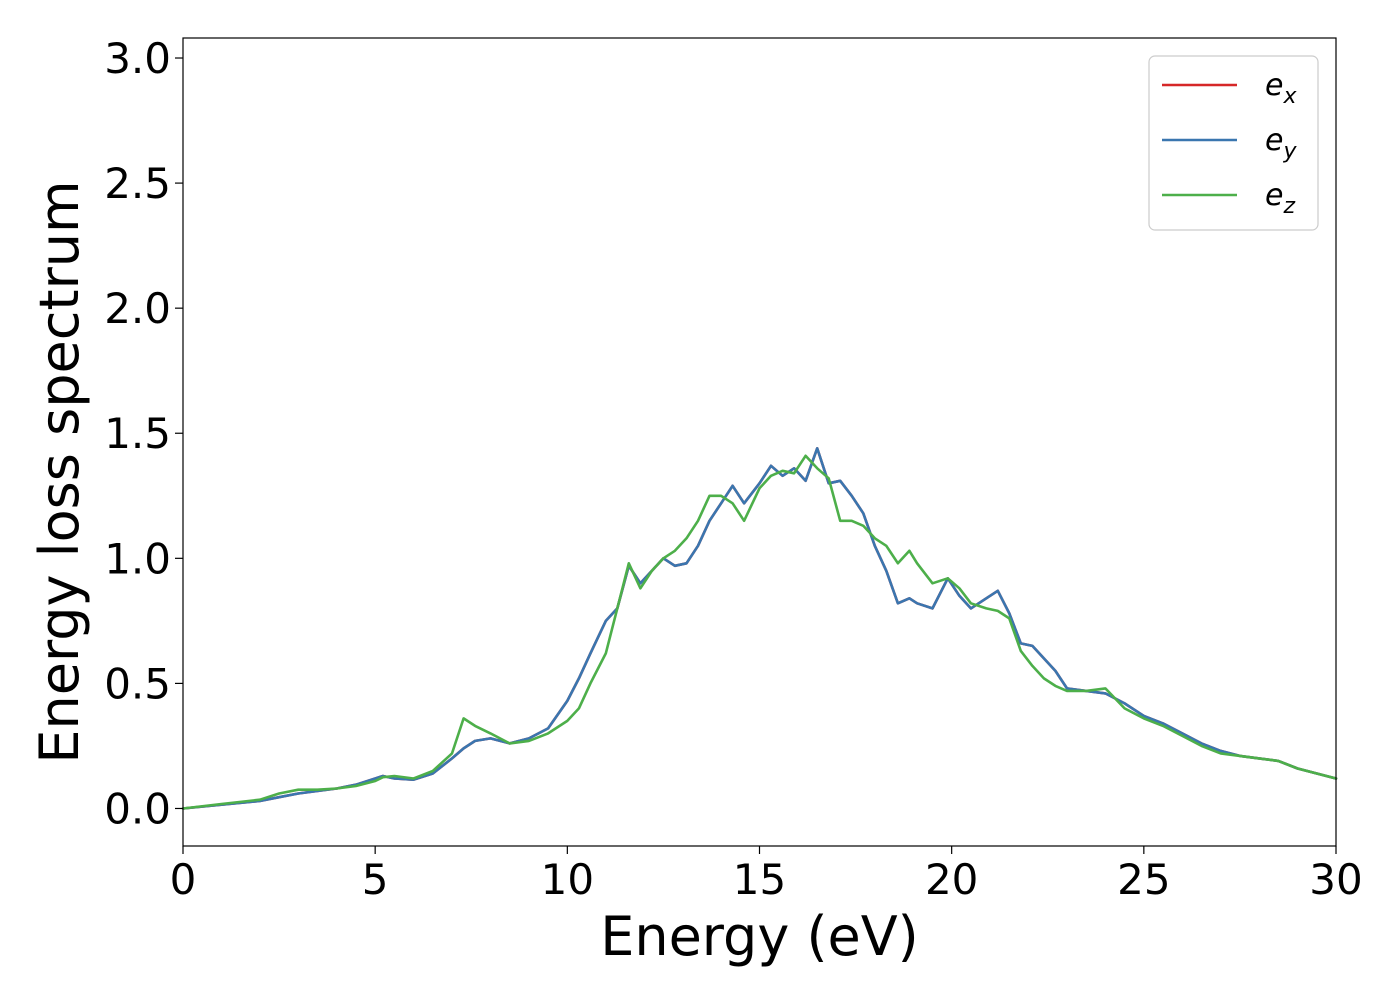  I want to click on x-axis: 0 5 10 15 20 25 30, so click(766, 875).